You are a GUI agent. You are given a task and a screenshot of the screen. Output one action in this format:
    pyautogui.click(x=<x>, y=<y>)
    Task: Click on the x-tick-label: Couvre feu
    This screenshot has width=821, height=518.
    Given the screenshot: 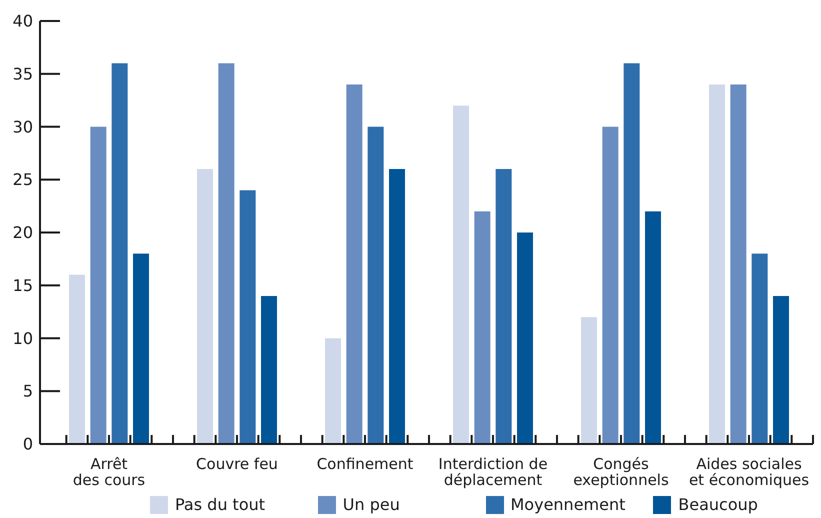 What is the action you would take?
    pyautogui.click(x=237, y=464)
    